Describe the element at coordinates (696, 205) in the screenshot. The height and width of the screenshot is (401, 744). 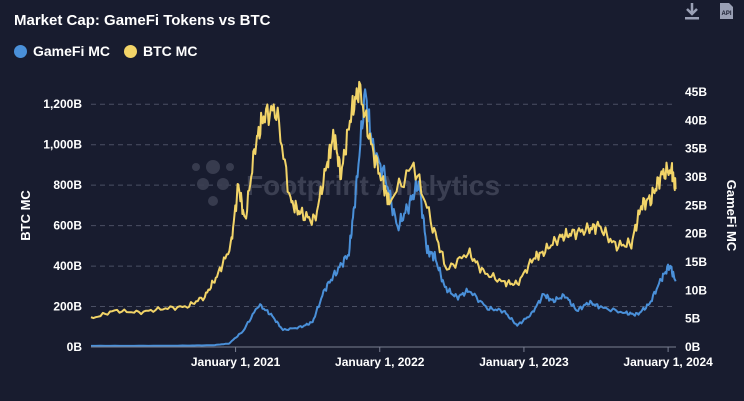
I see `y-right-tick-label: 25B` at that location.